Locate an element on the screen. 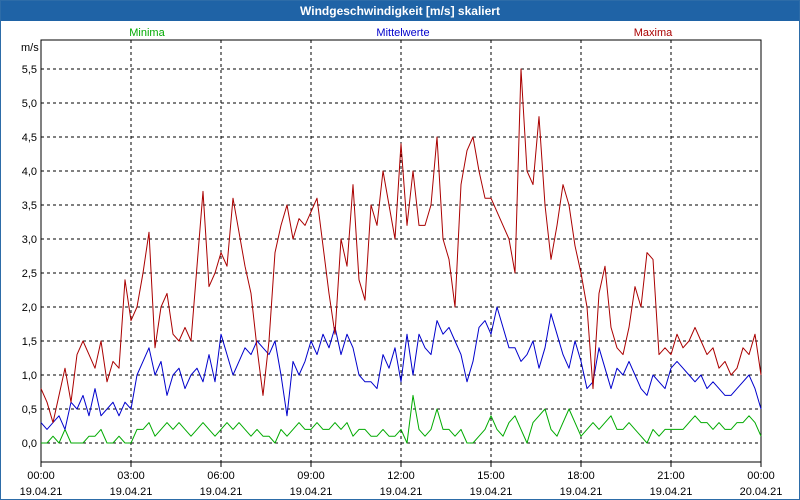 This screenshot has width=800, height=500. y-tick-label: 3,0 is located at coordinates (29, 240).